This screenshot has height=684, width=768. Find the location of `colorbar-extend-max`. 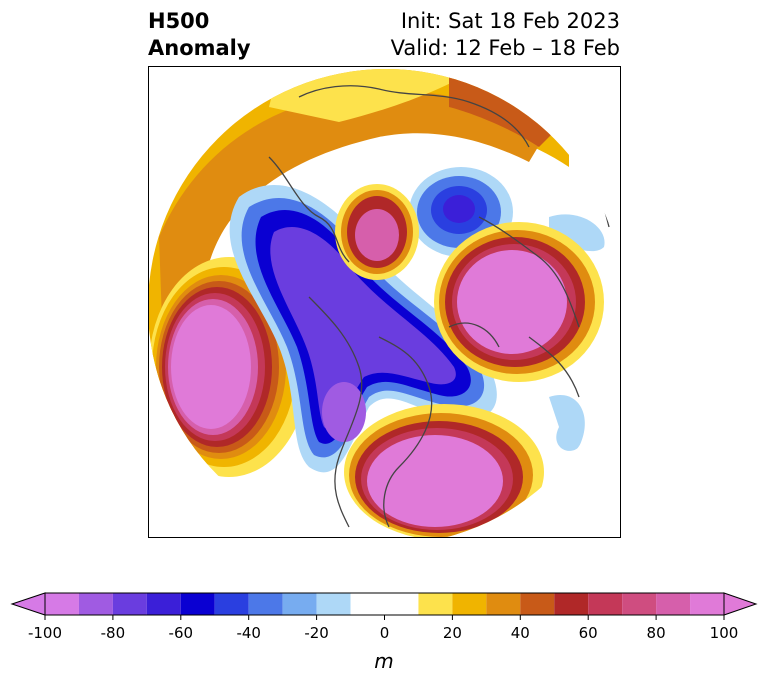

colorbar-extend-max is located at coordinates (740, 604).